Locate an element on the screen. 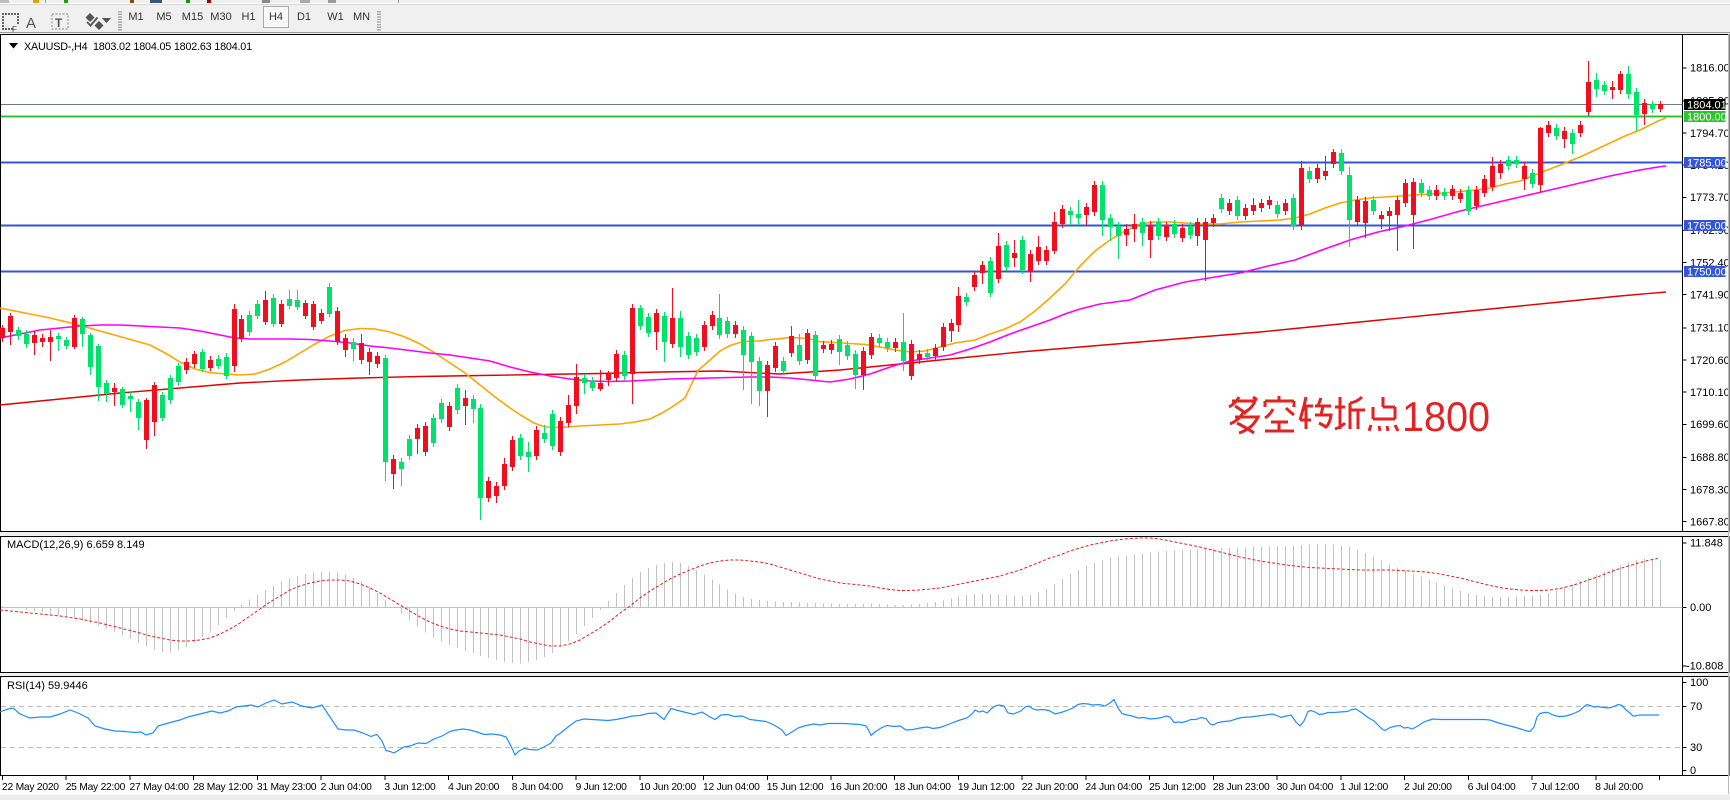 This screenshot has height=800, width=1730. svg-text: 2 Jul 20:00 is located at coordinates (1428, 787).